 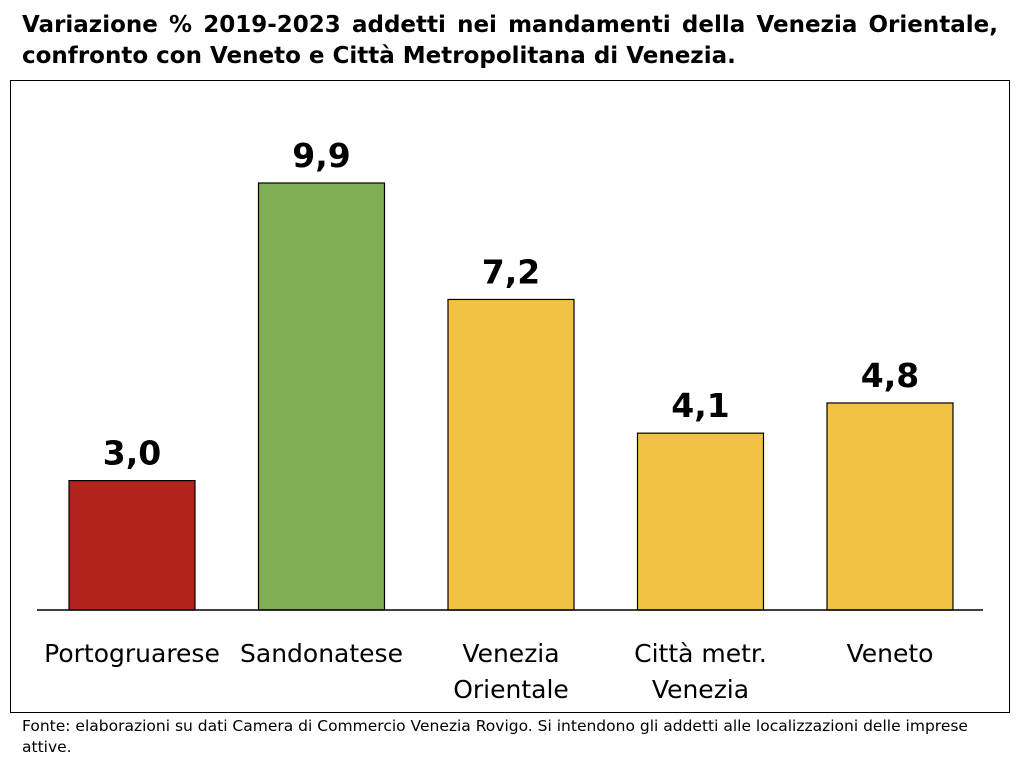 What do you see at coordinates (890, 375) in the screenshot?
I see `data-label-5: 4,8` at bounding box center [890, 375].